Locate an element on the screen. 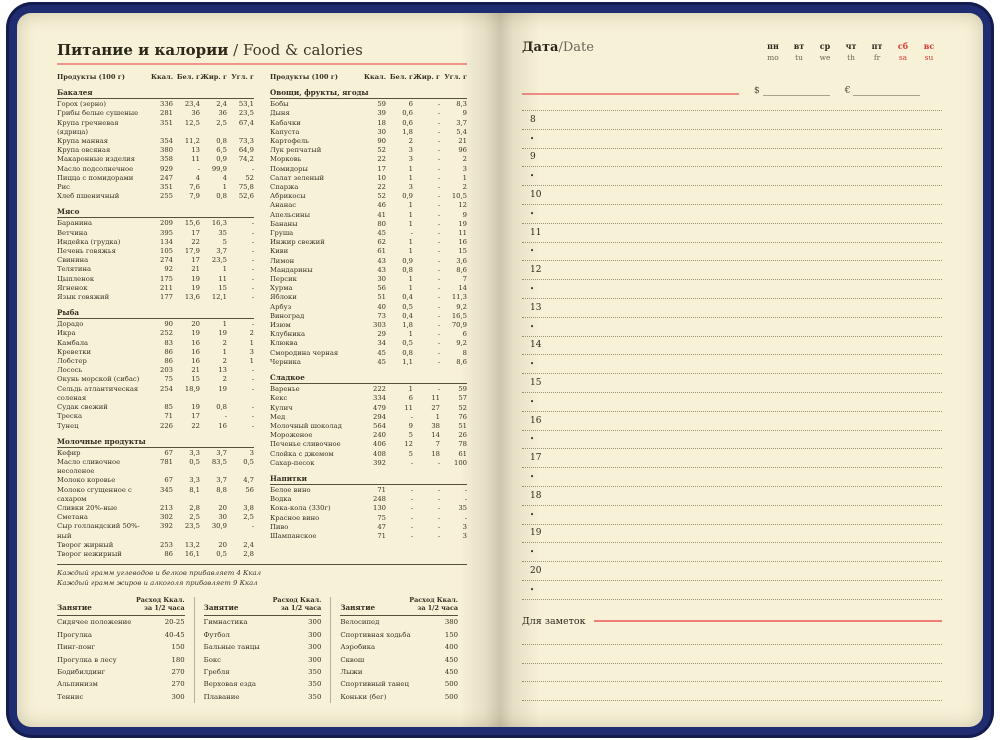 Image resolution: width=1000 pixels, height=740 pixels. activity-header-value-line: Расход Ккал. is located at coordinates (160, 600).